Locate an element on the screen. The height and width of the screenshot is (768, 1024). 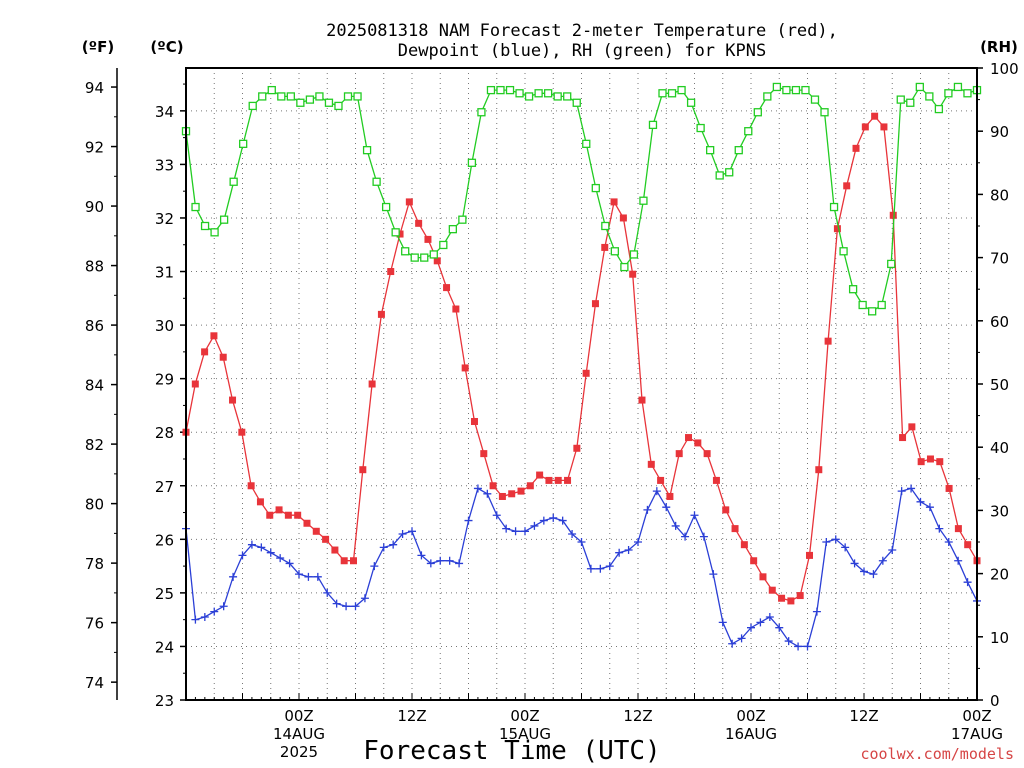
x-tick-label: 00Z is located at coordinates (750, 716).